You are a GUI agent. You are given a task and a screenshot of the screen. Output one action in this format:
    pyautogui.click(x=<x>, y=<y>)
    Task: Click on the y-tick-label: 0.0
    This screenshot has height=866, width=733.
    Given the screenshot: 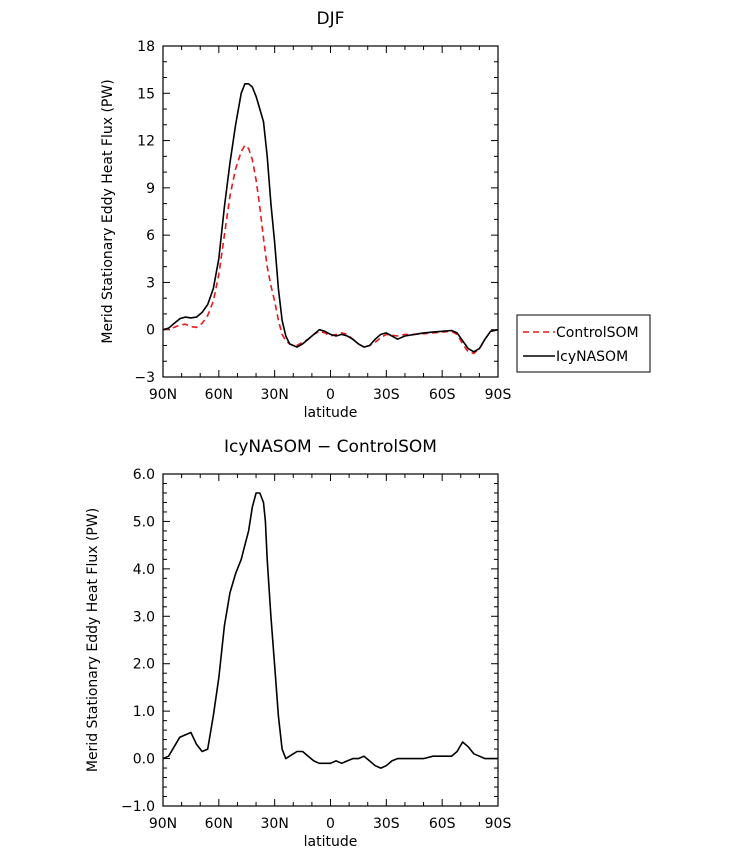 What is the action you would take?
    pyautogui.click(x=144, y=760)
    